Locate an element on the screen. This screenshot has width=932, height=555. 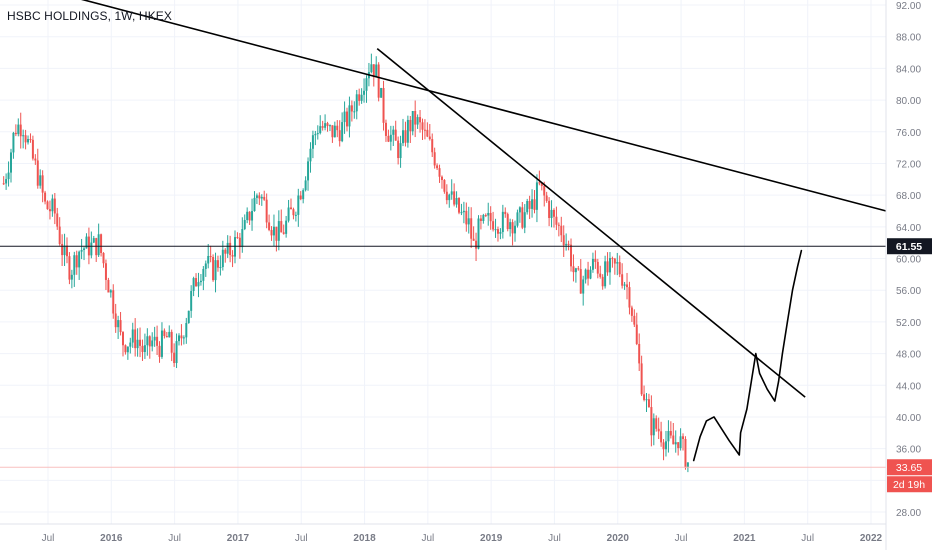
horizontal-line-price-label: 61.55 is located at coordinates (909, 247).